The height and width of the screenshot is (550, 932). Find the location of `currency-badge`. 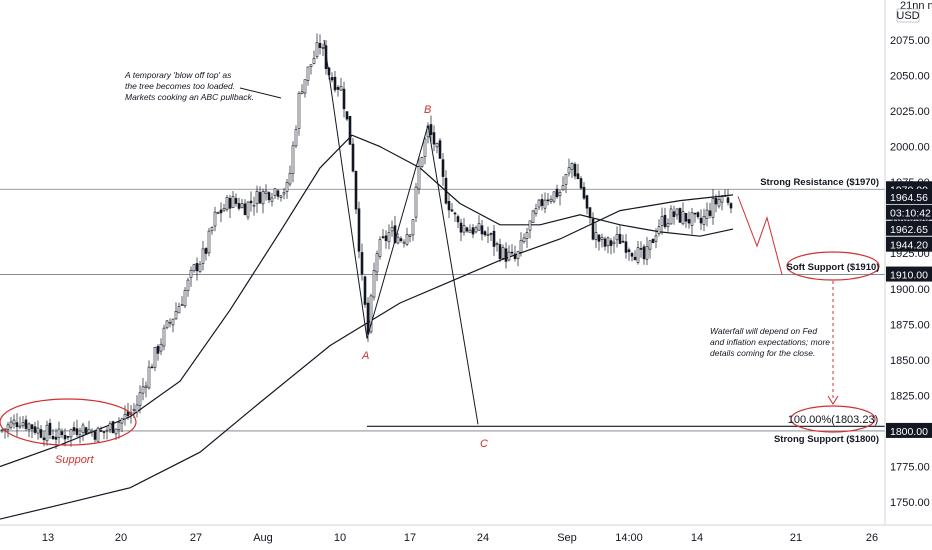

currency-badge is located at coordinates (908, 15).